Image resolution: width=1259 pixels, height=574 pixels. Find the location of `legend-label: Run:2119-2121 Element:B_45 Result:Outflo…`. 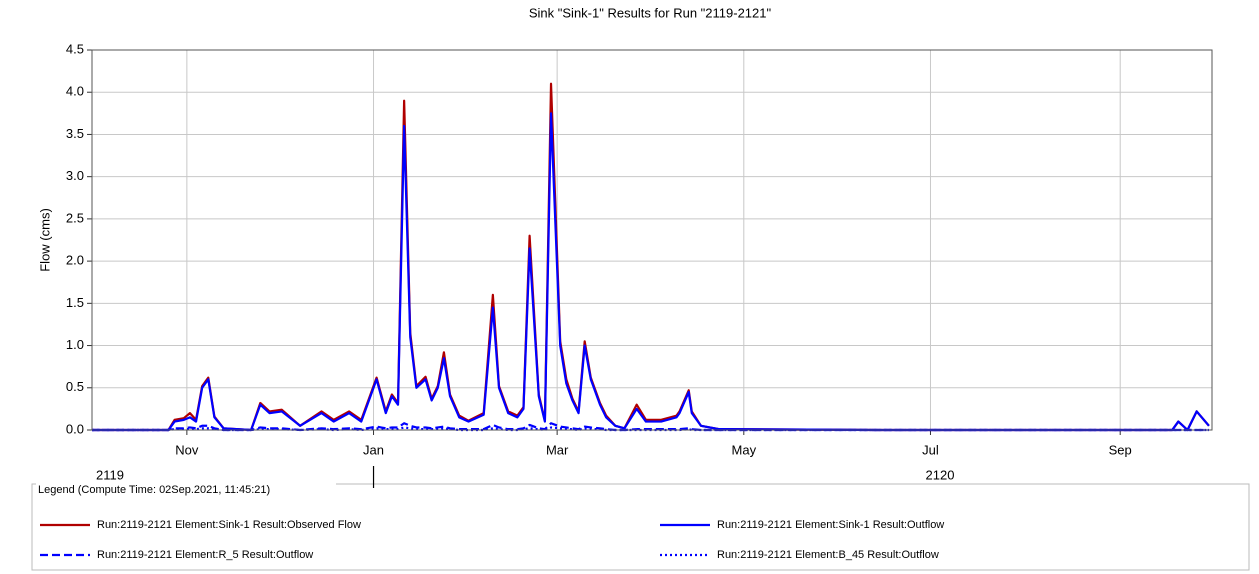

legend-label: Run:2119-2121 Element:B_45 Result:Outflo… is located at coordinates (828, 555).